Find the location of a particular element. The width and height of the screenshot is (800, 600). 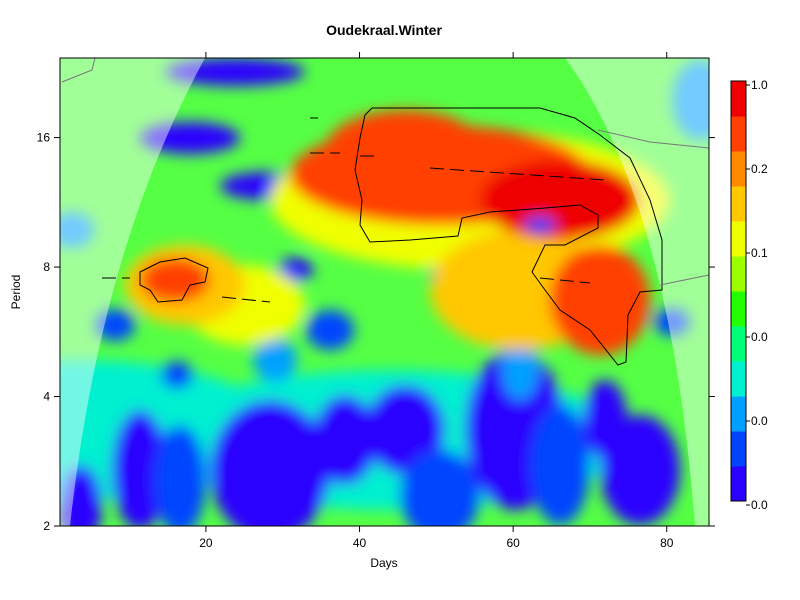

legend-label: 0.2 is located at coordinates (759, 169).